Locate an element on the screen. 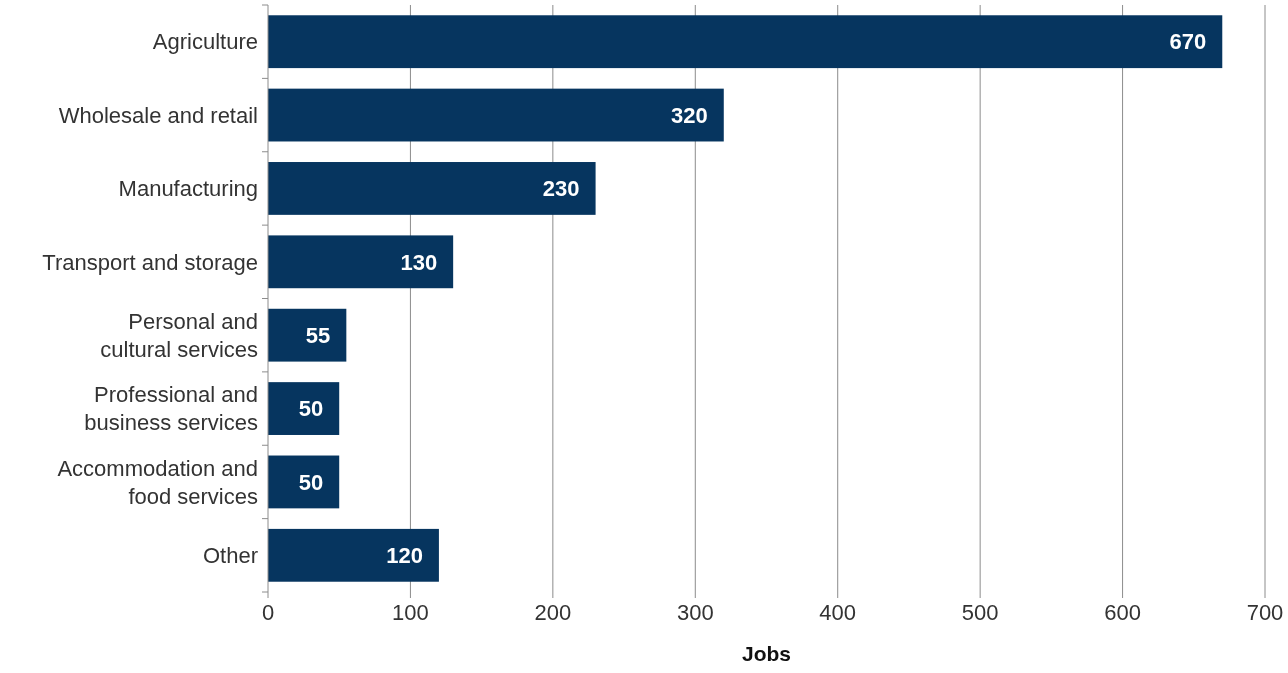 The width and height of the screenshot is (1288, 673). data-label: 130 is located at coordinates (419, 262).